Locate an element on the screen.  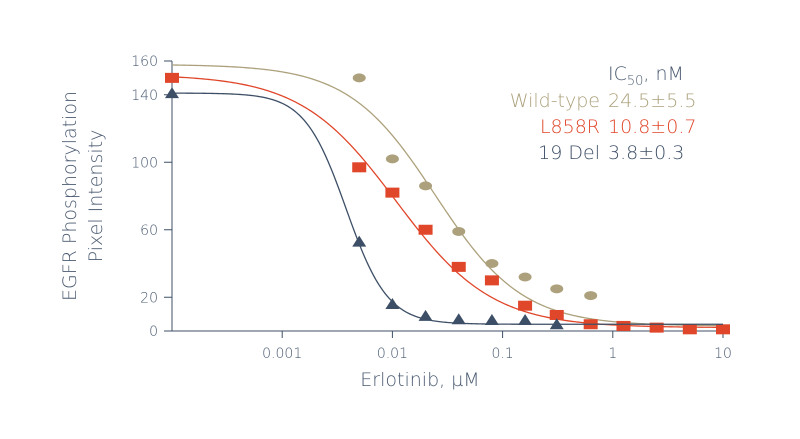
legend-name: L858R is located at coordinates (570, 127).